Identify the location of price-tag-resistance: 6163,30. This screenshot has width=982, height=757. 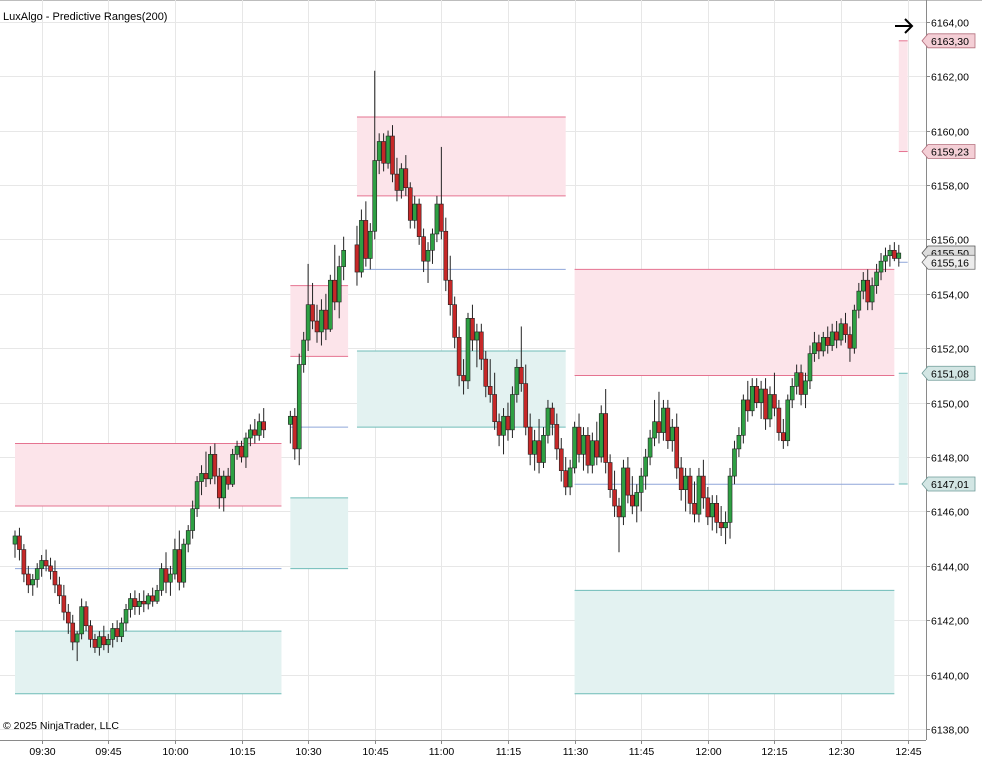
(948, 41).